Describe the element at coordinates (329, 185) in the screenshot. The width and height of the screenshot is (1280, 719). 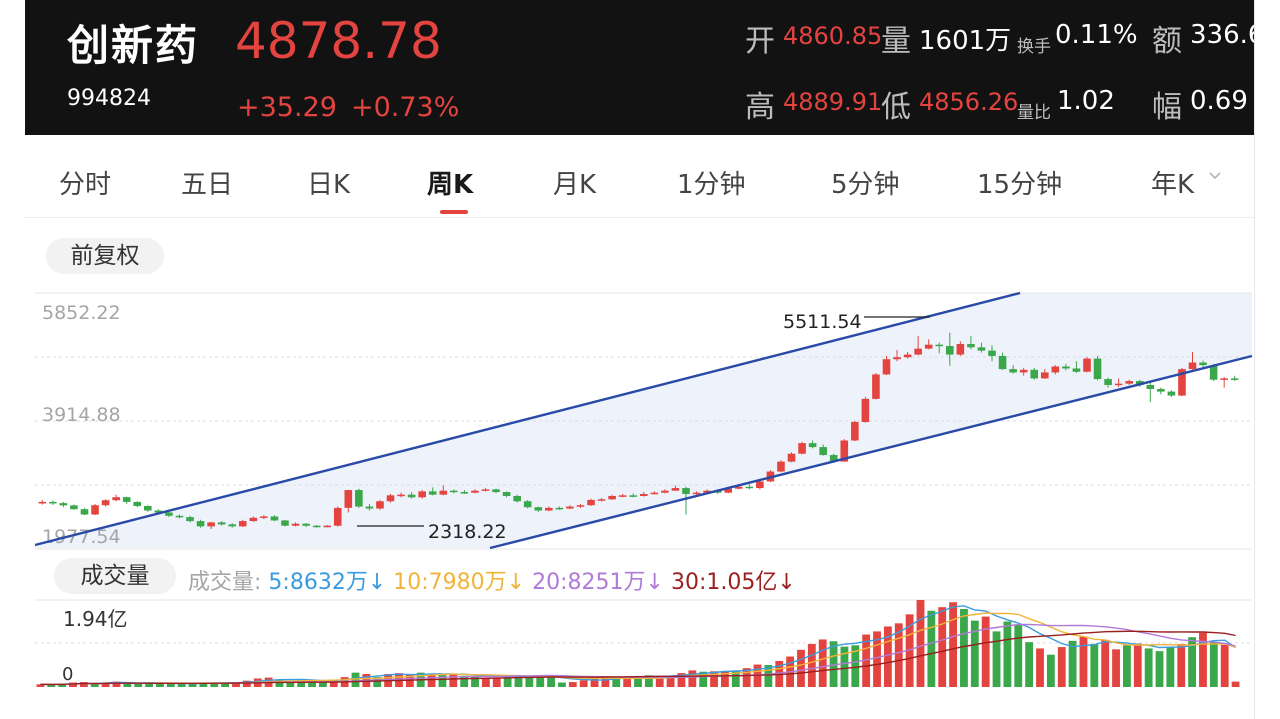
I see `tab-daily-k: 日K` at that location.